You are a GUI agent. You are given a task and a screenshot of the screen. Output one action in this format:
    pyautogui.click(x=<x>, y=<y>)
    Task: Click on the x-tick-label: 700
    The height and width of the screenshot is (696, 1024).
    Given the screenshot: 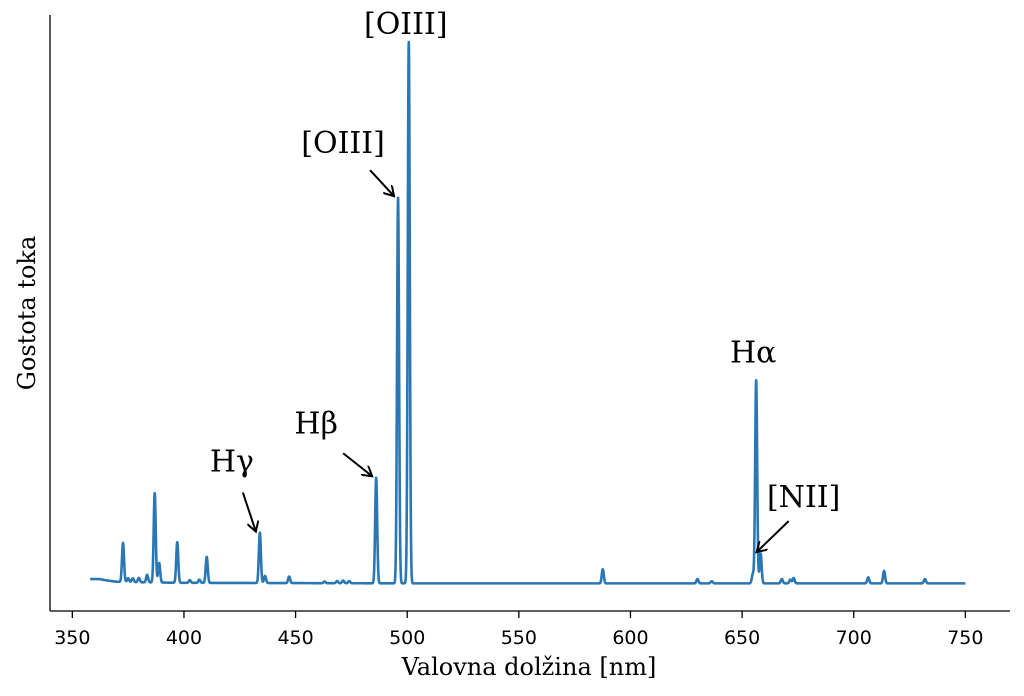 What is the action you would take?
    pyautogui.click(x=854, y=638)
    